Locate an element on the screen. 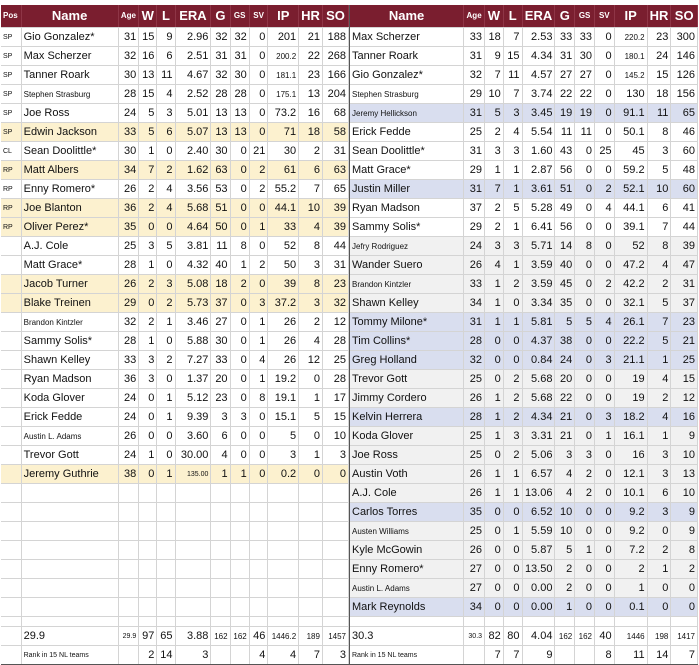 The image size is (699, 665). stat-ip: 200.2 is located at coordinates (283, 56).